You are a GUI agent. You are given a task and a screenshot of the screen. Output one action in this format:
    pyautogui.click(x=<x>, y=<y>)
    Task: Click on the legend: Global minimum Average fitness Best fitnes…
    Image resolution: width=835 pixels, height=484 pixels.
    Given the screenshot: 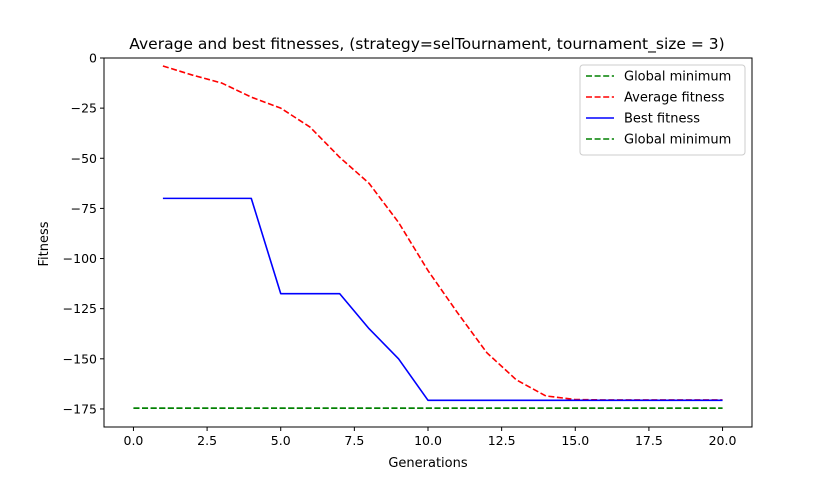 What is the action you would take?
    pyautogui.click(x=662, y=110)
    